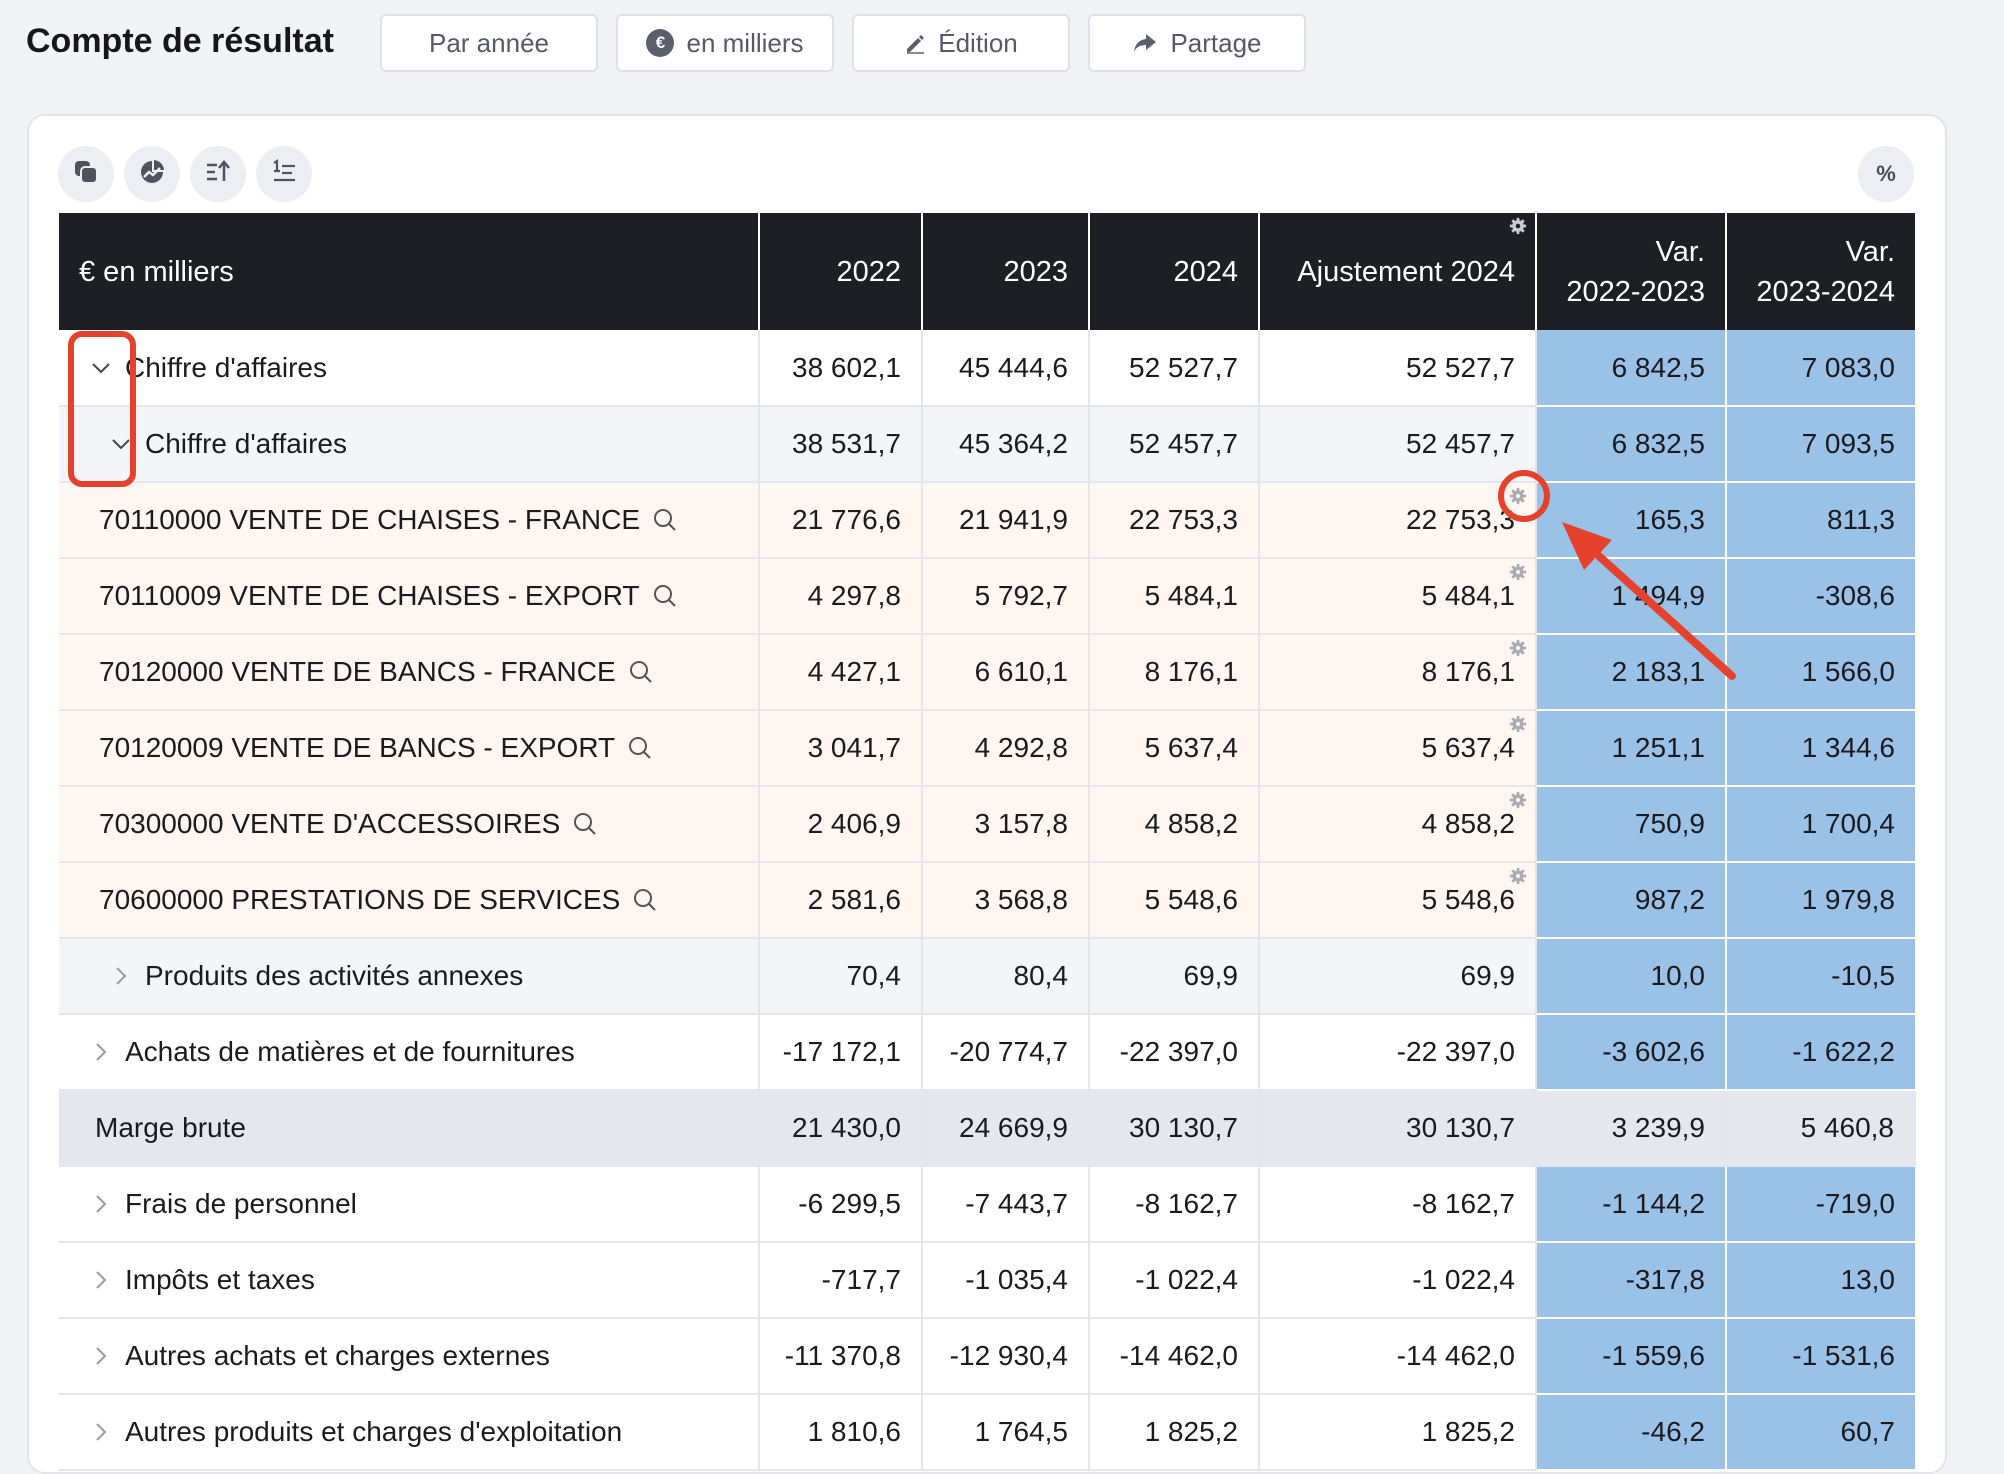 Image resolution: width=2004 pixels, height=1474 pixels. I want to click on cell-value: 8 176,1, so click(1468, 671).